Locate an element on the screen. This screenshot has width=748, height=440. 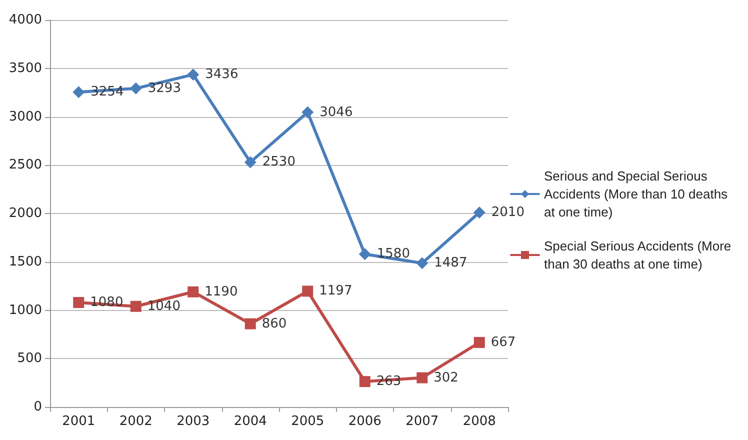
y-tick-label: 500 is located at coordinates (29, 358).